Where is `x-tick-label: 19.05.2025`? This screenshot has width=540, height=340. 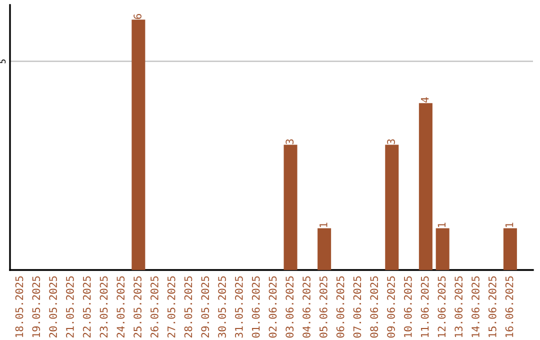
x-tick-label: 19.05.2025 is located at coordinates (36, 307).